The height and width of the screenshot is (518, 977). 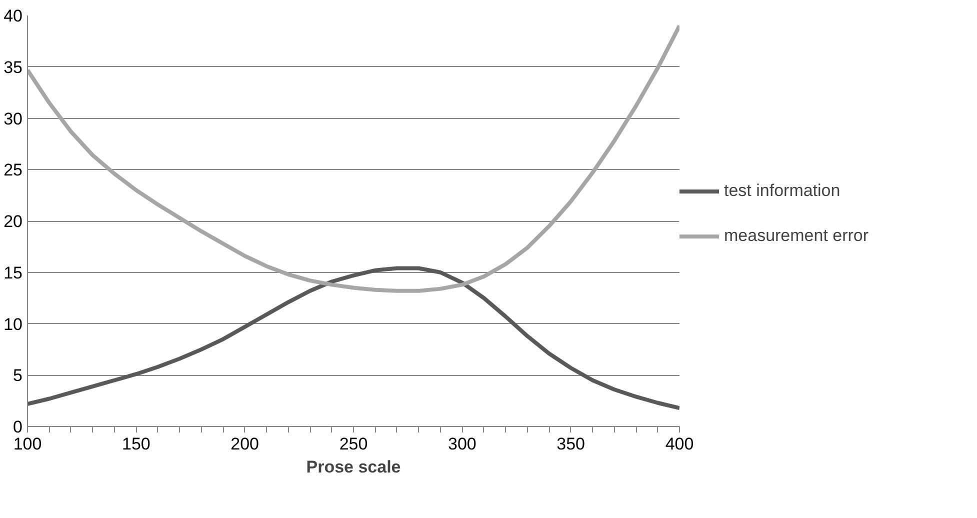 I want to click on y-tick-label: 30, so click(x=13, y=118).